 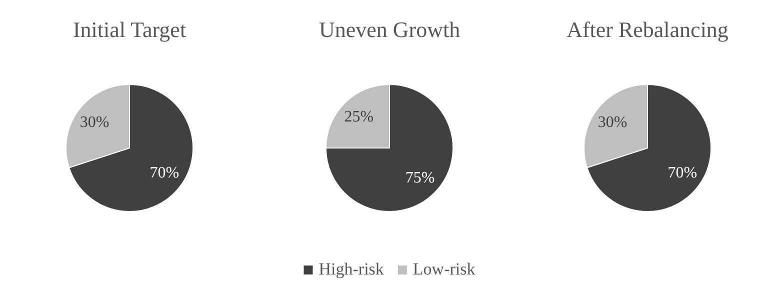 I want to click on legend-label: High-risk, so click(x=351, y=268).